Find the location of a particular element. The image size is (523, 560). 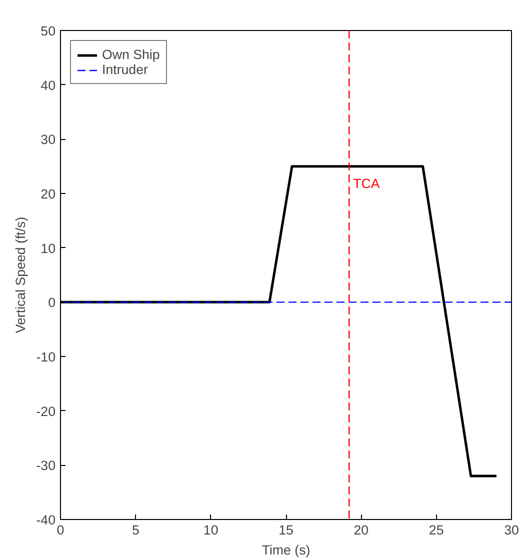

y-tick-label: -20 is located at coordinates (46, 411).